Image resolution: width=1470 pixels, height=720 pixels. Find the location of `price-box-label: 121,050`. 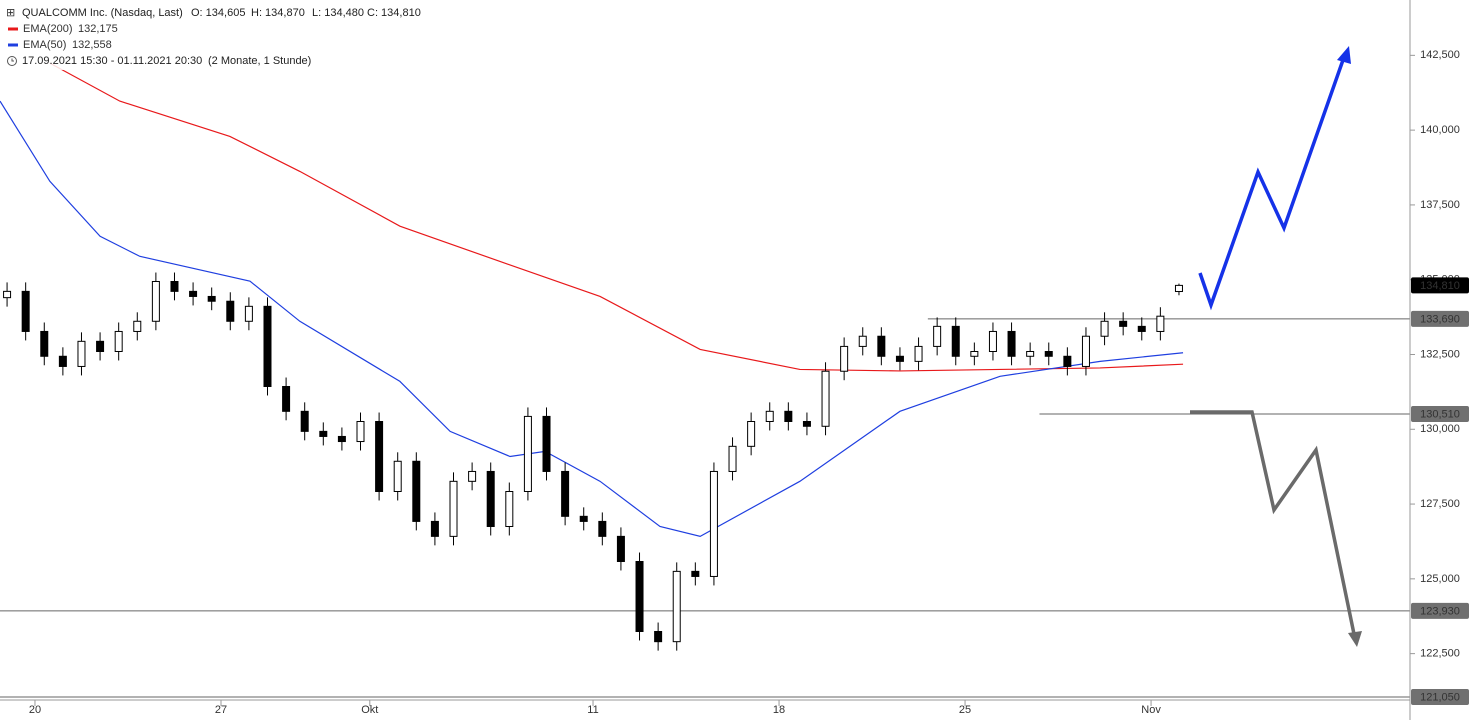

price-box-label: 121,050 is located at coordinates (1440, 697).